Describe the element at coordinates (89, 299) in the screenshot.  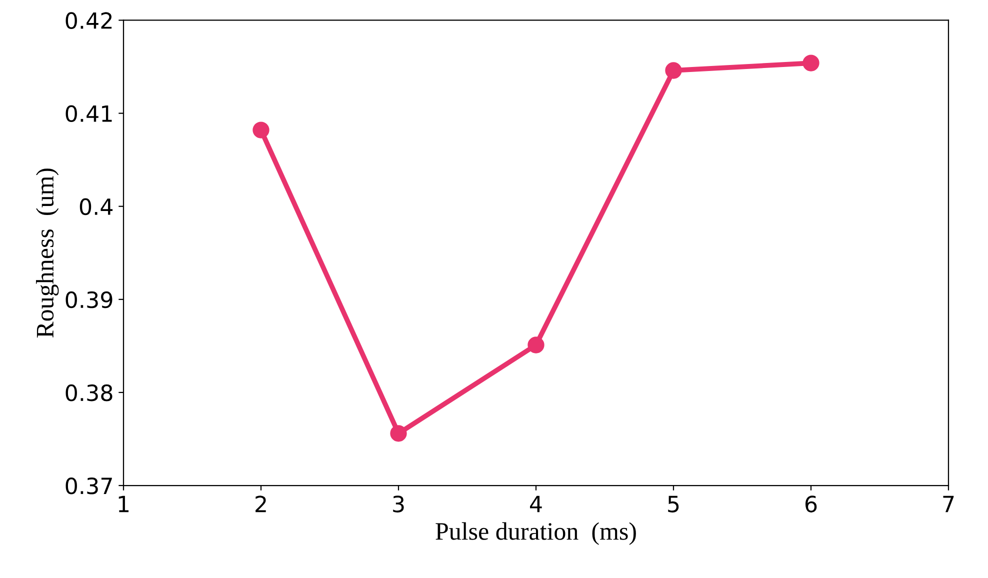
I see `y-tick-label: 0.39` at that location.